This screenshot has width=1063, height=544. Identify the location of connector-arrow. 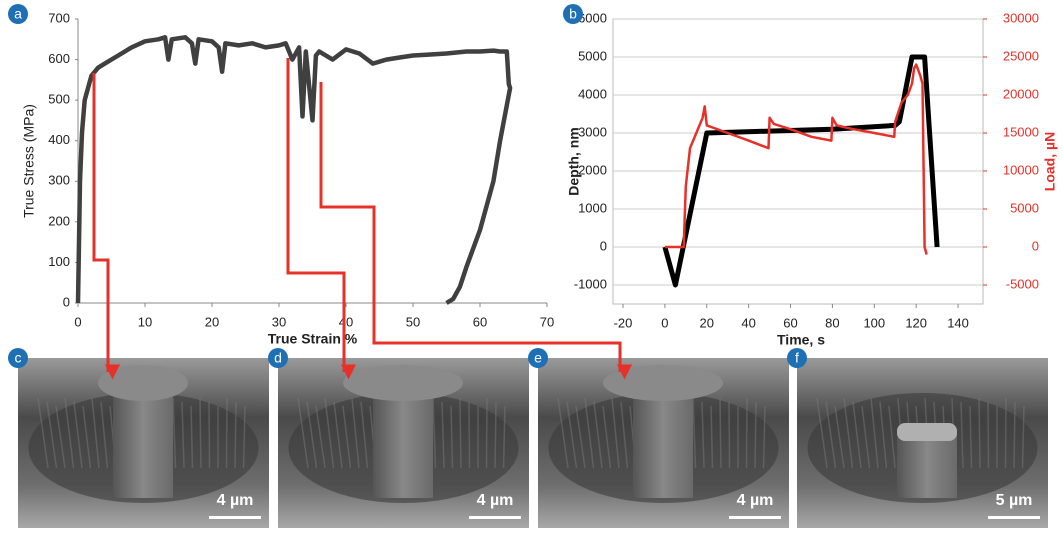
(321, 219).